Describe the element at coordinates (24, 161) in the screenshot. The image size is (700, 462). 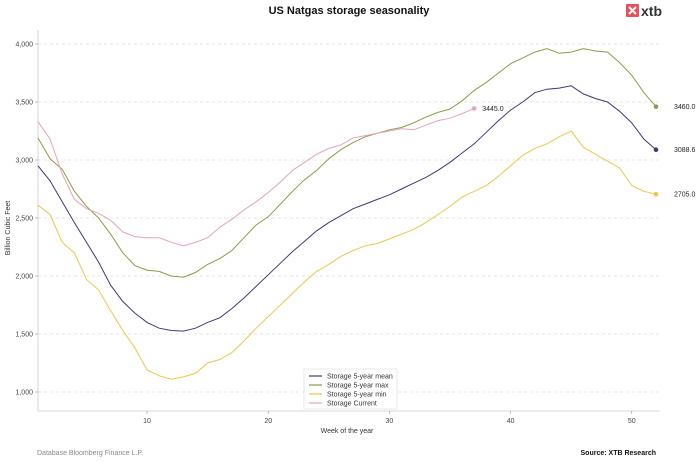
I see `y-tick-label: 3,000` at that location.